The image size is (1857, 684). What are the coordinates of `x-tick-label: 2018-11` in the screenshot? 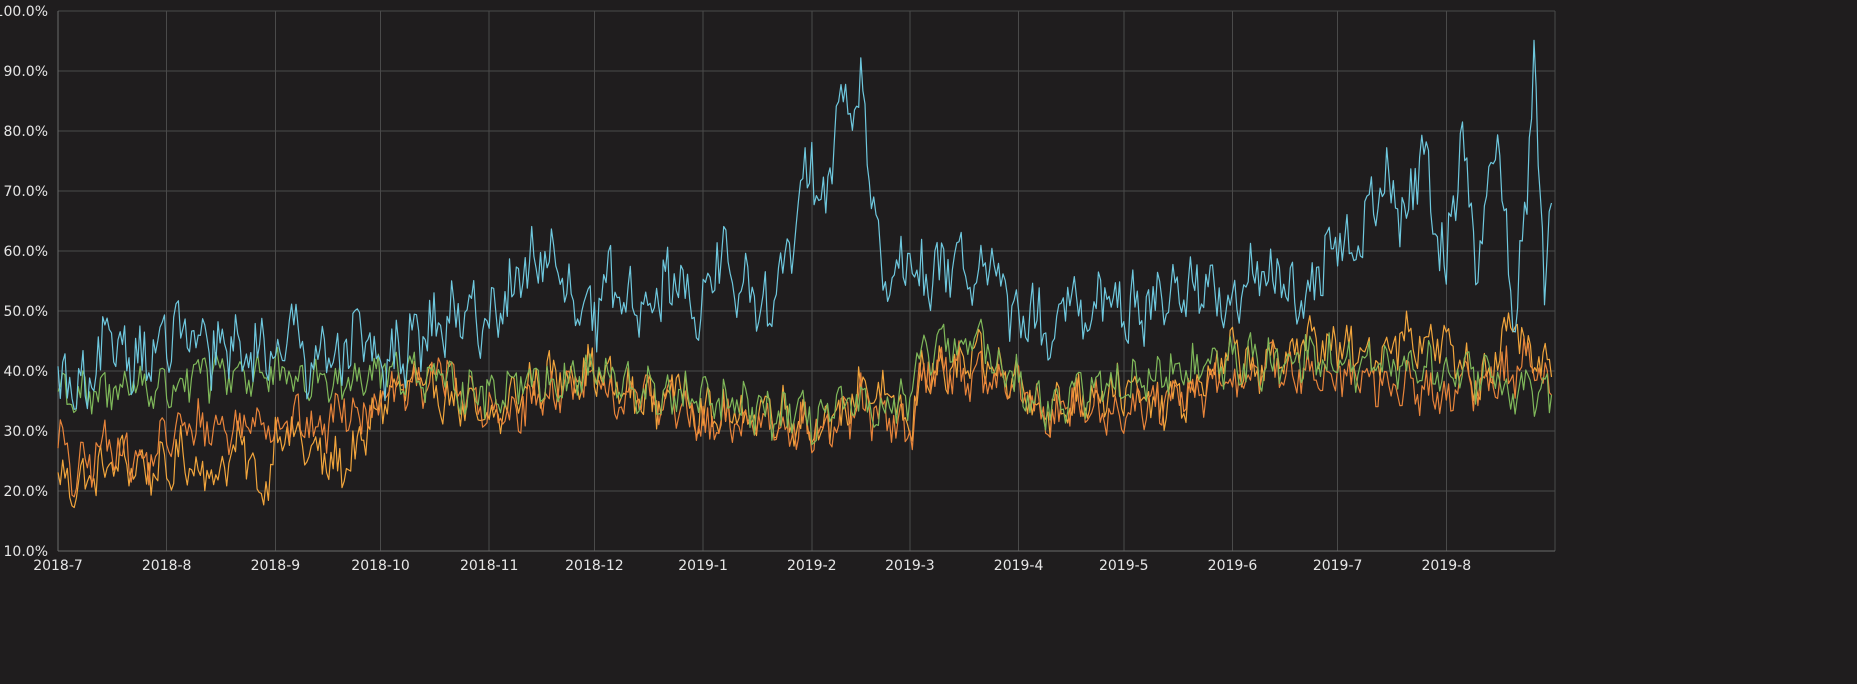 It's located at (489, 566).